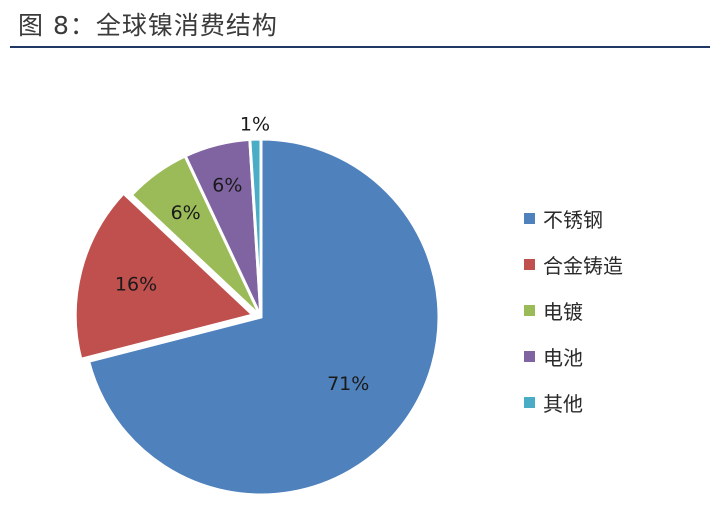  I want to click on slice-label-3: 6%, so click(186, 213).